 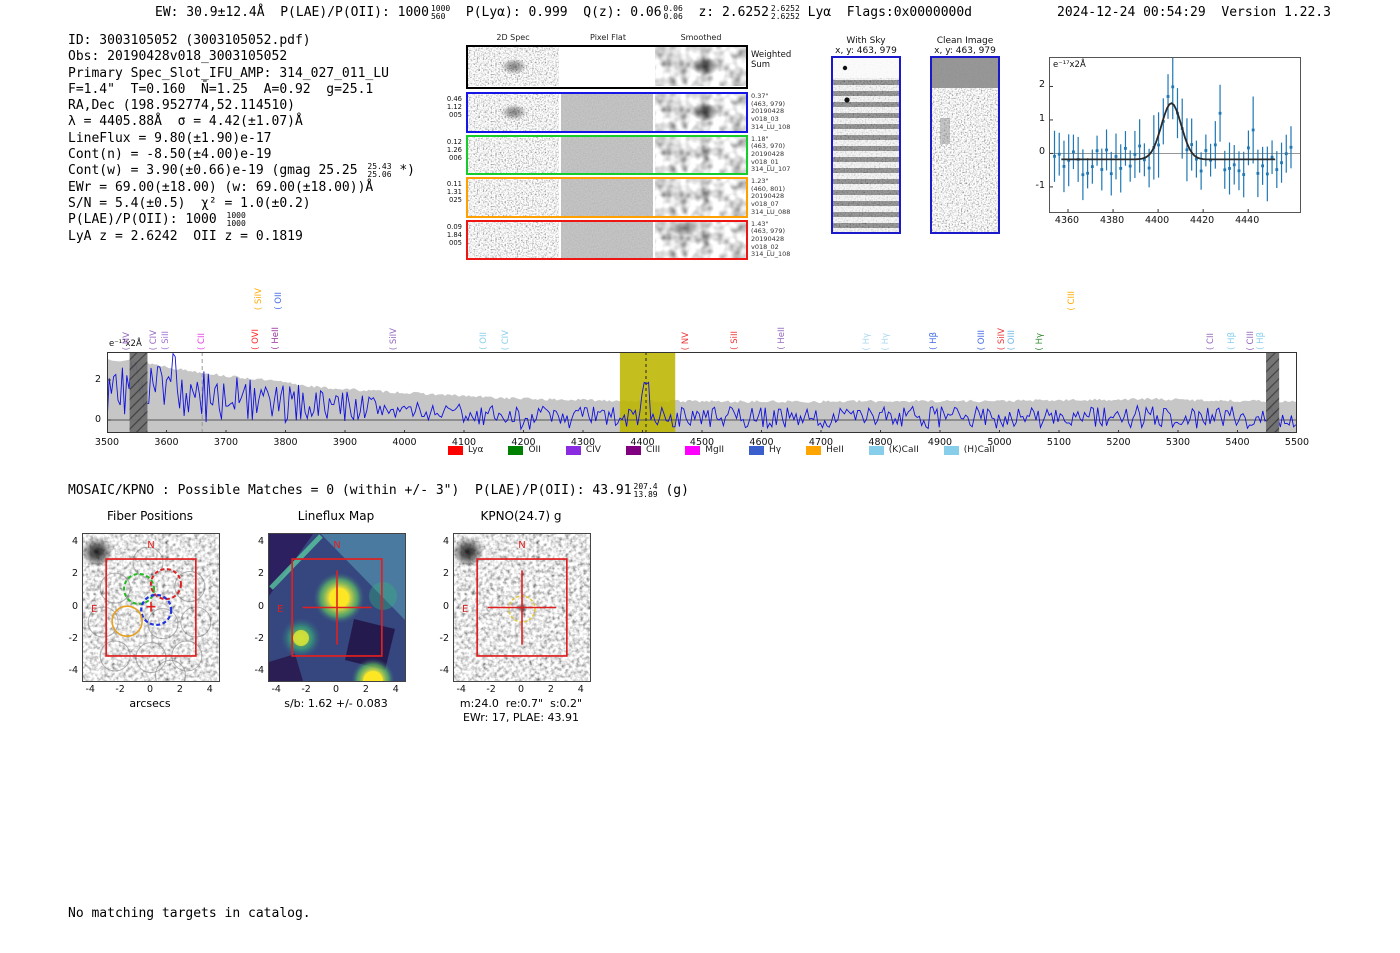 I want to click on cutout-title: Fiber Positions, so click(x=150, y=516).